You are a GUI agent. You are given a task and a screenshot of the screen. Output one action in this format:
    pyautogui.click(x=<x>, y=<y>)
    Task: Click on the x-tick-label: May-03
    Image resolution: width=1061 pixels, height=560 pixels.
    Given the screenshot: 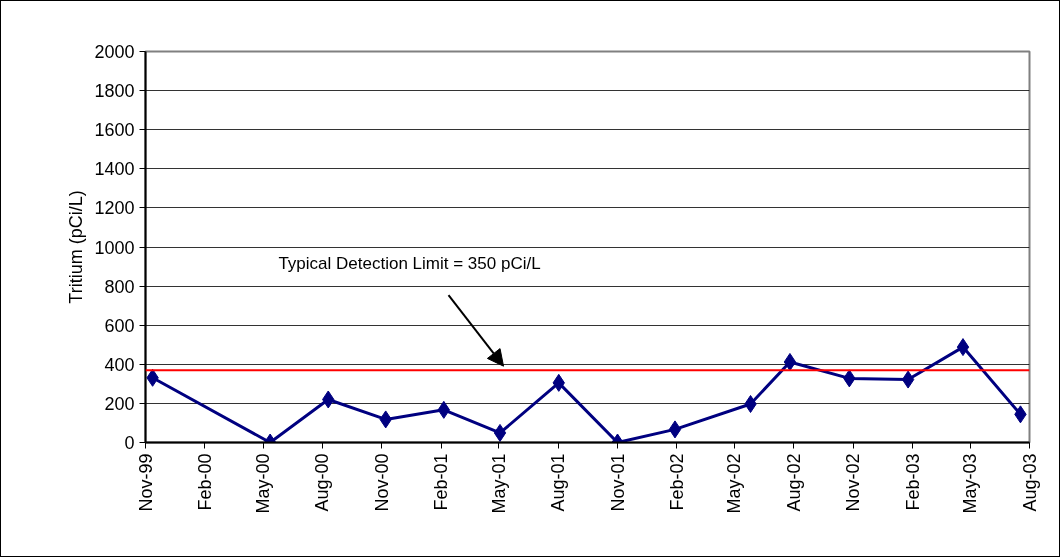 What is the action you would take?
    pyautogui.click(x=970, y=483)
    